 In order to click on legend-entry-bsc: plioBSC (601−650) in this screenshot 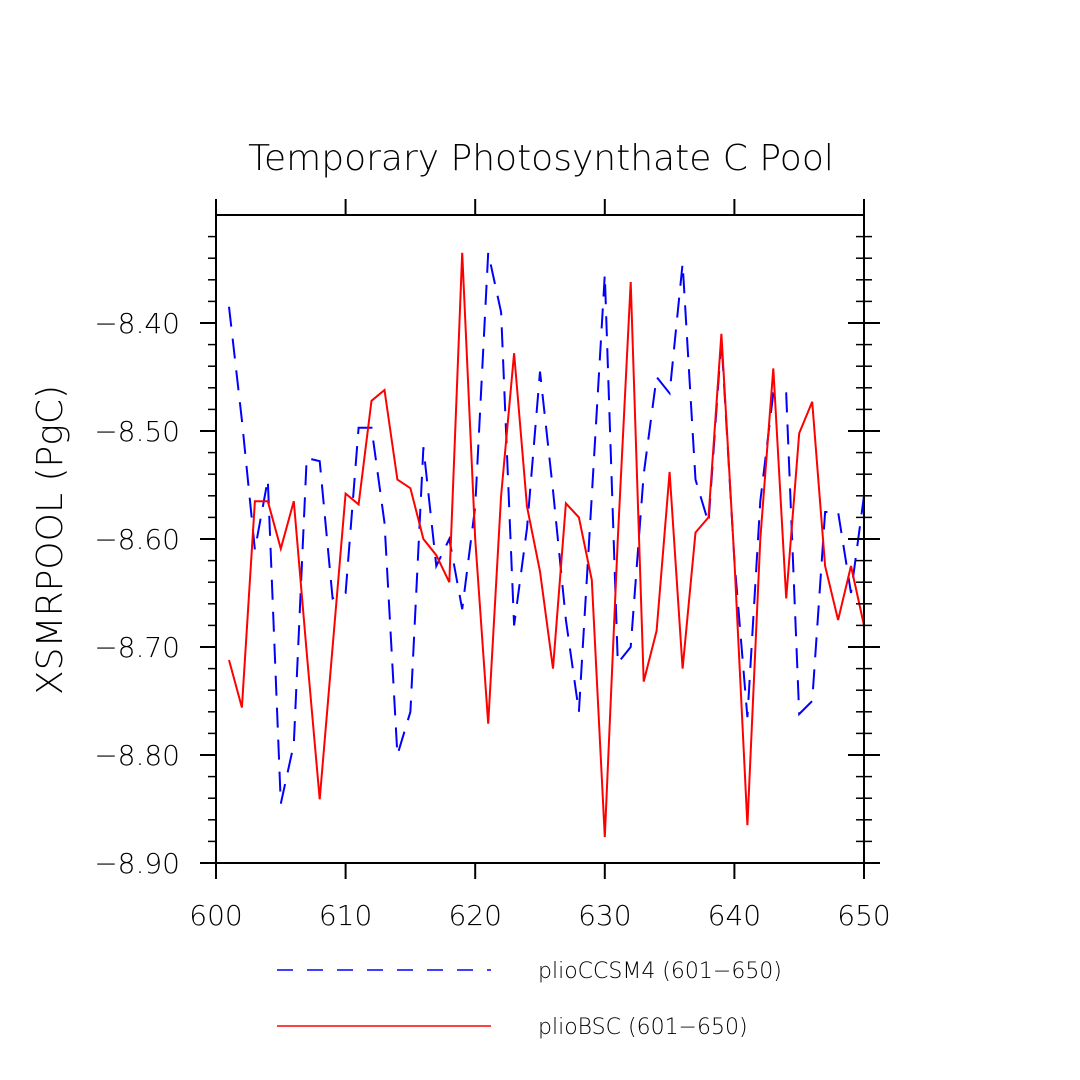, I will do `click(512, 1027)`.